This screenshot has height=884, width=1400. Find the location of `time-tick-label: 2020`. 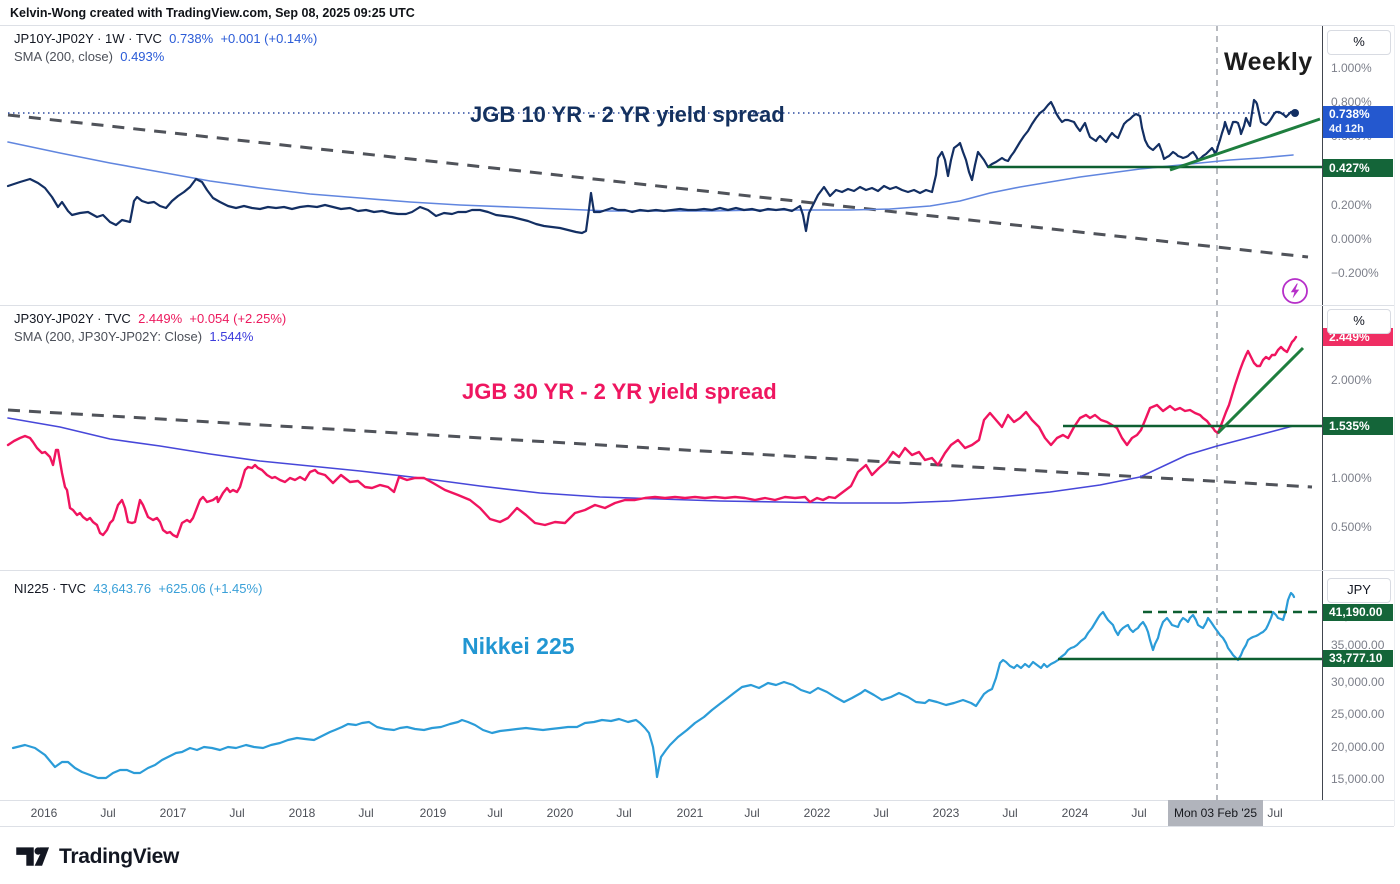

time-tick-label: 2020 is located at coordinates (560, 813).